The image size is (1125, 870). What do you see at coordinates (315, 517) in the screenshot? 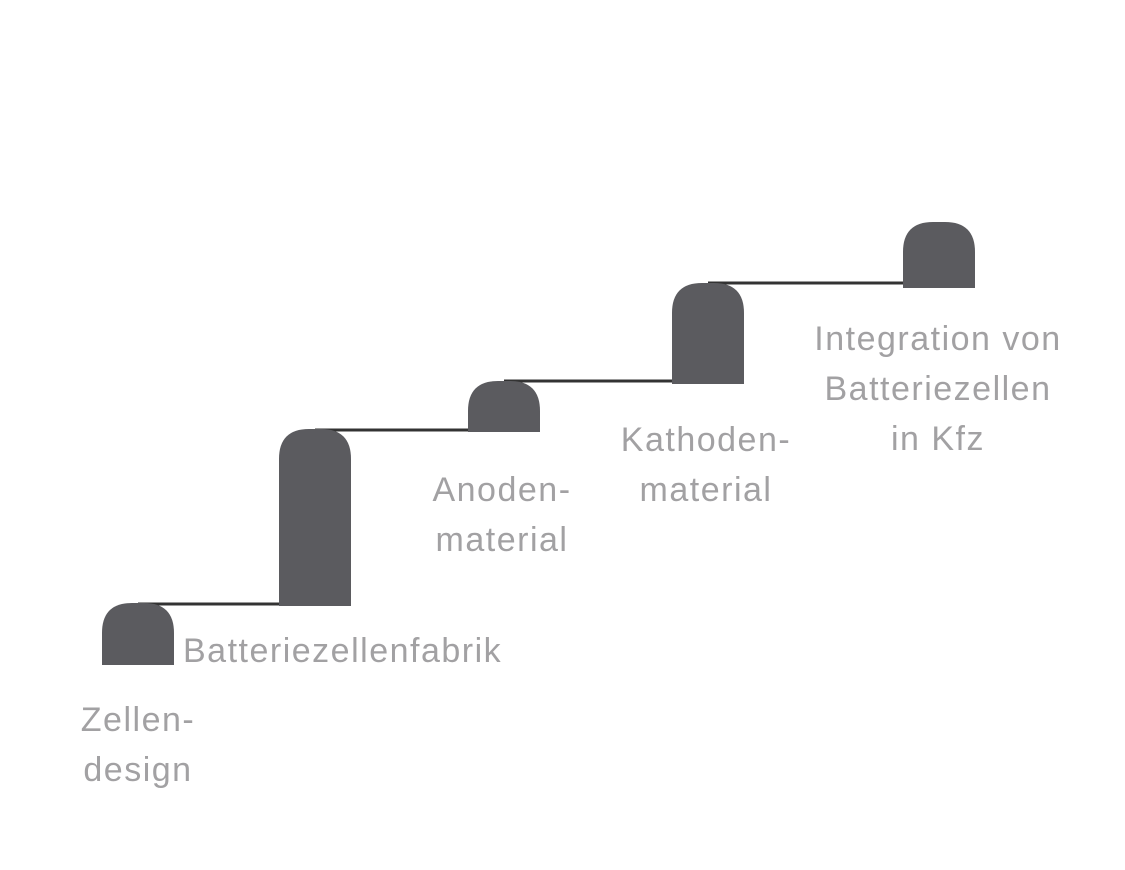
I see `step-block-batteriezellenfabrik` at bounding box center [315, 517].